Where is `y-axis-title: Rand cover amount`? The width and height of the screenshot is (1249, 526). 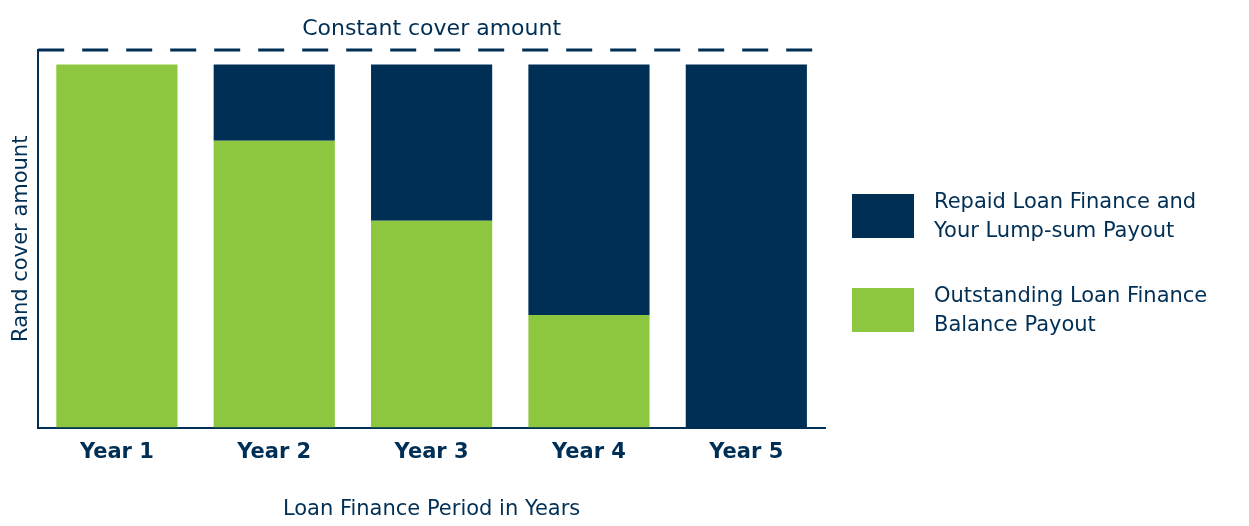 y-axis-title: Rand cover amount is located at coordinates (20, 238).